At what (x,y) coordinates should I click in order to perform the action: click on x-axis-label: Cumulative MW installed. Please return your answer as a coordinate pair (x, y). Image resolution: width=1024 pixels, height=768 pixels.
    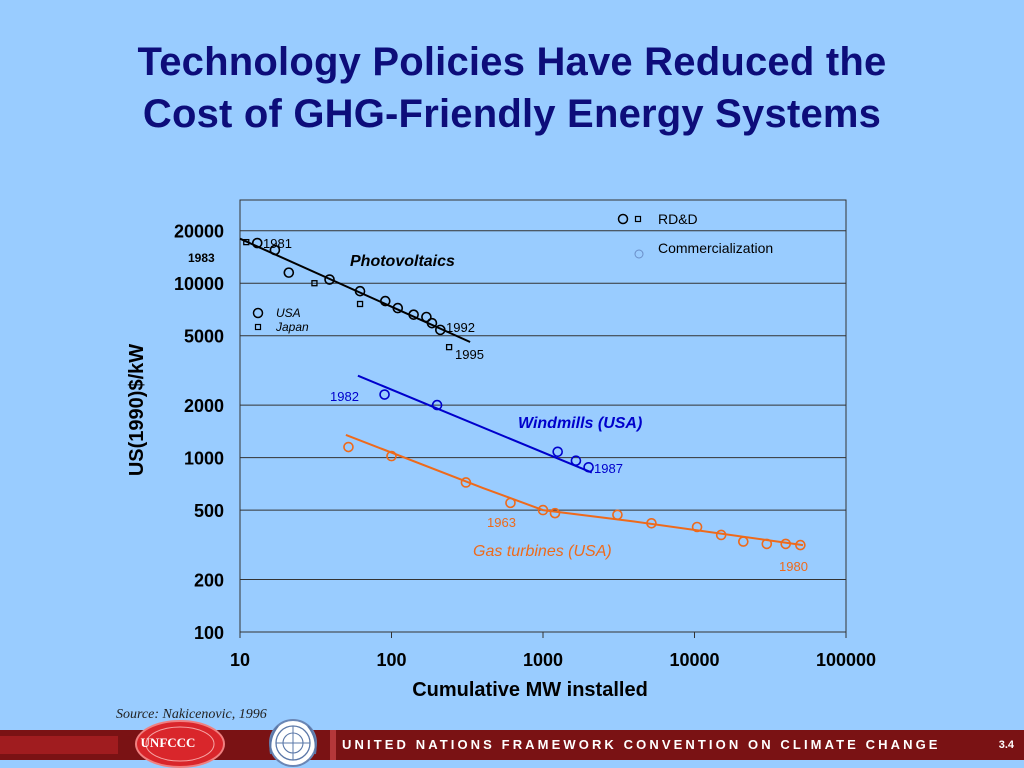
    Looking at the image, I should click on (530, 690).